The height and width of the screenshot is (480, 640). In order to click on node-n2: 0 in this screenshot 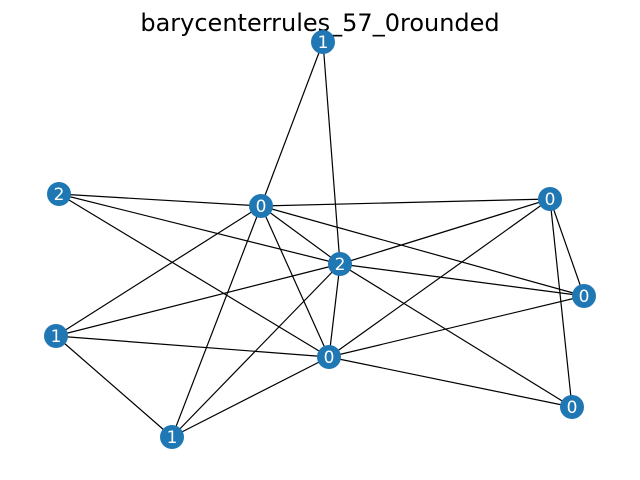, I will do `click(261, 206)`.